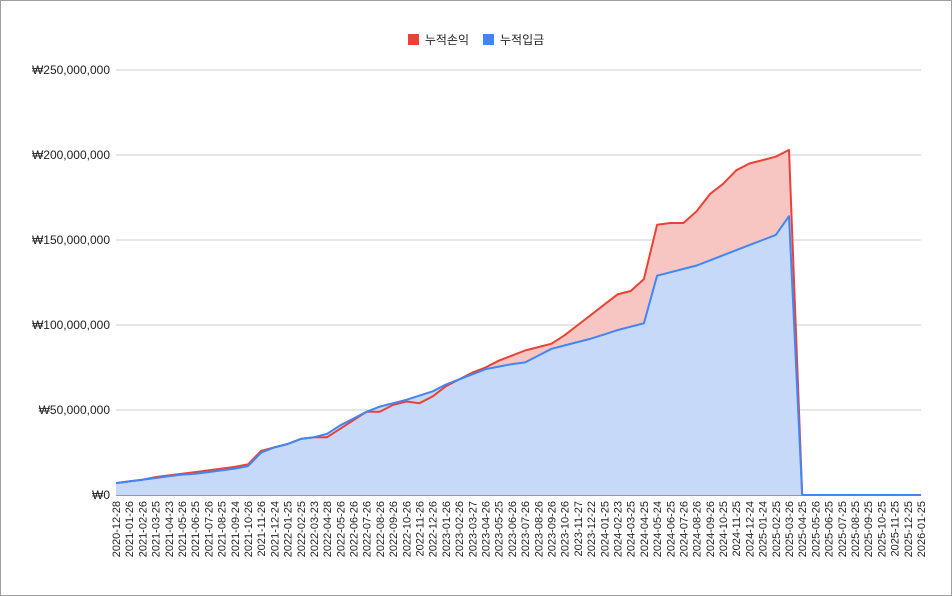 This screenshot has height=596, width=952. What do you see at coordinates (777, 529) in the screenshot?
I see `x-tick-label: 2025-02-25` at bounding box center [777, 529].